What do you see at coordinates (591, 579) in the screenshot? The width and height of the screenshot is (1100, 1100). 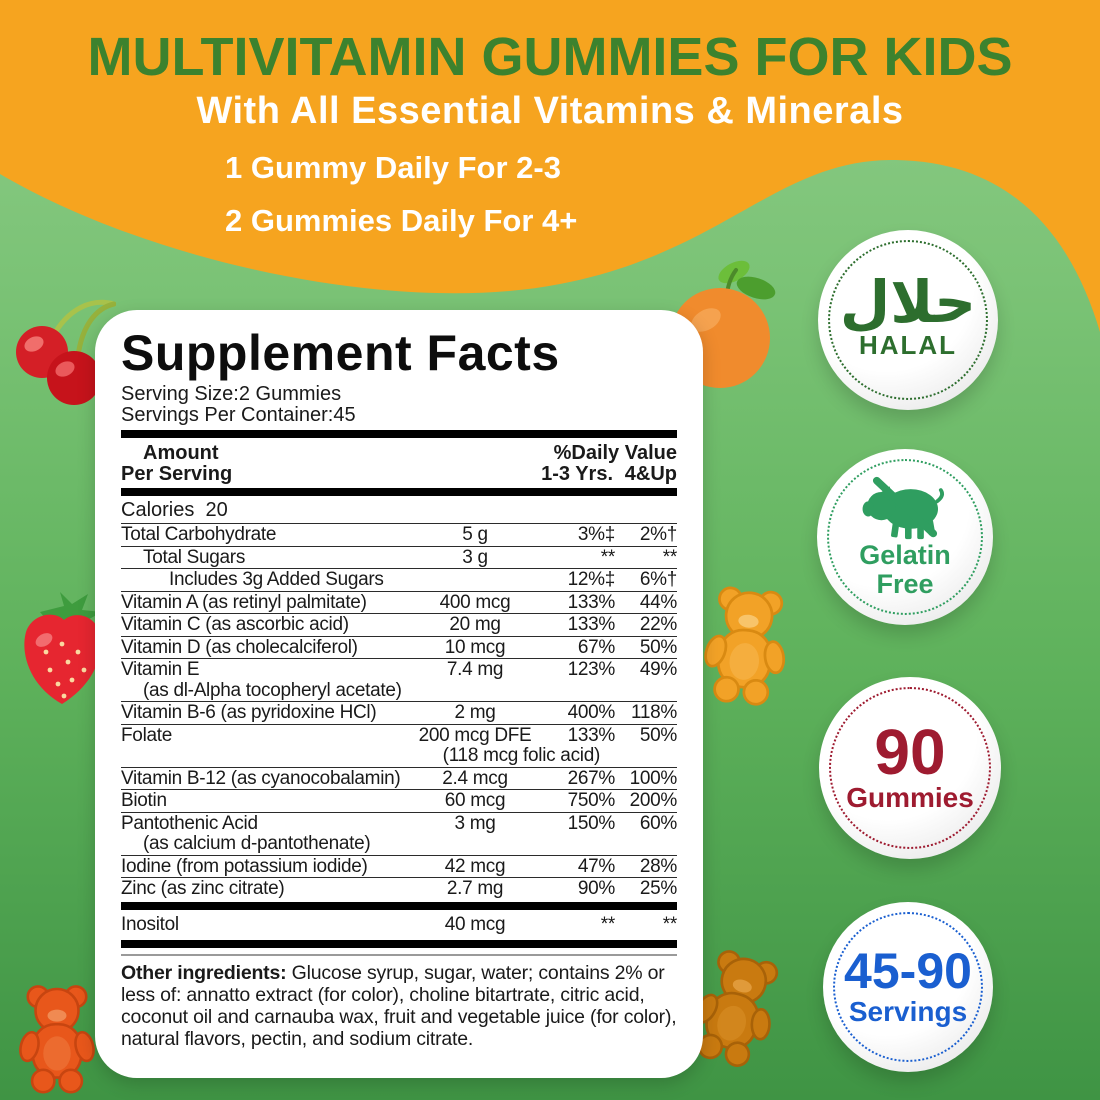 I see `daily-value-1-3yrs: 12%‡` at bounding box center [591, 579].